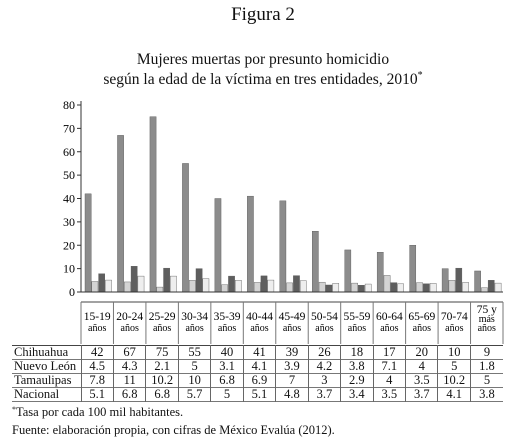  Describe the element at coordinates (69, 245) in the screenshot. I see `y-tick-label: 20` at that location.